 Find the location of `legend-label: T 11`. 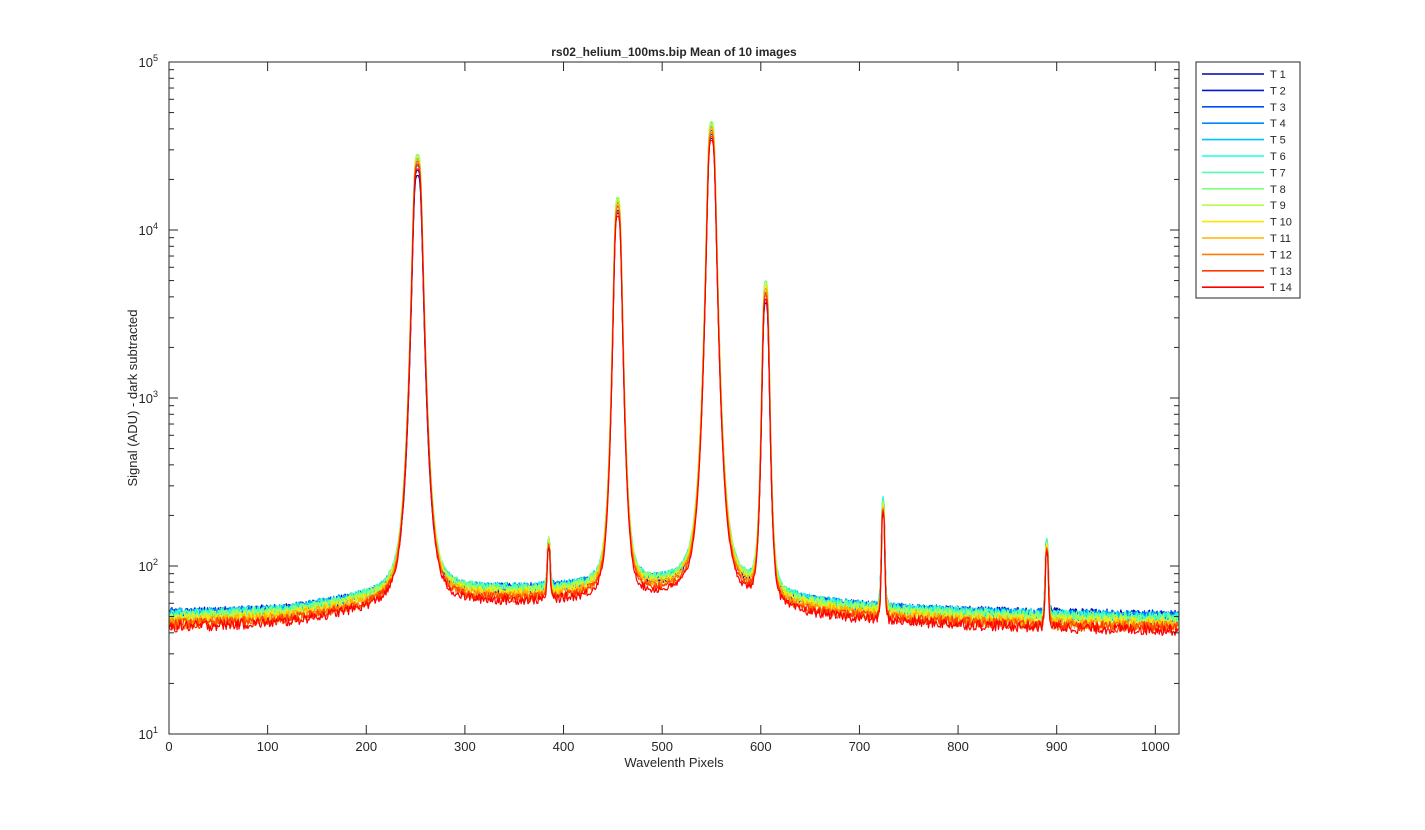

legend-label: T 11 is located at coordinates (1280, 239).